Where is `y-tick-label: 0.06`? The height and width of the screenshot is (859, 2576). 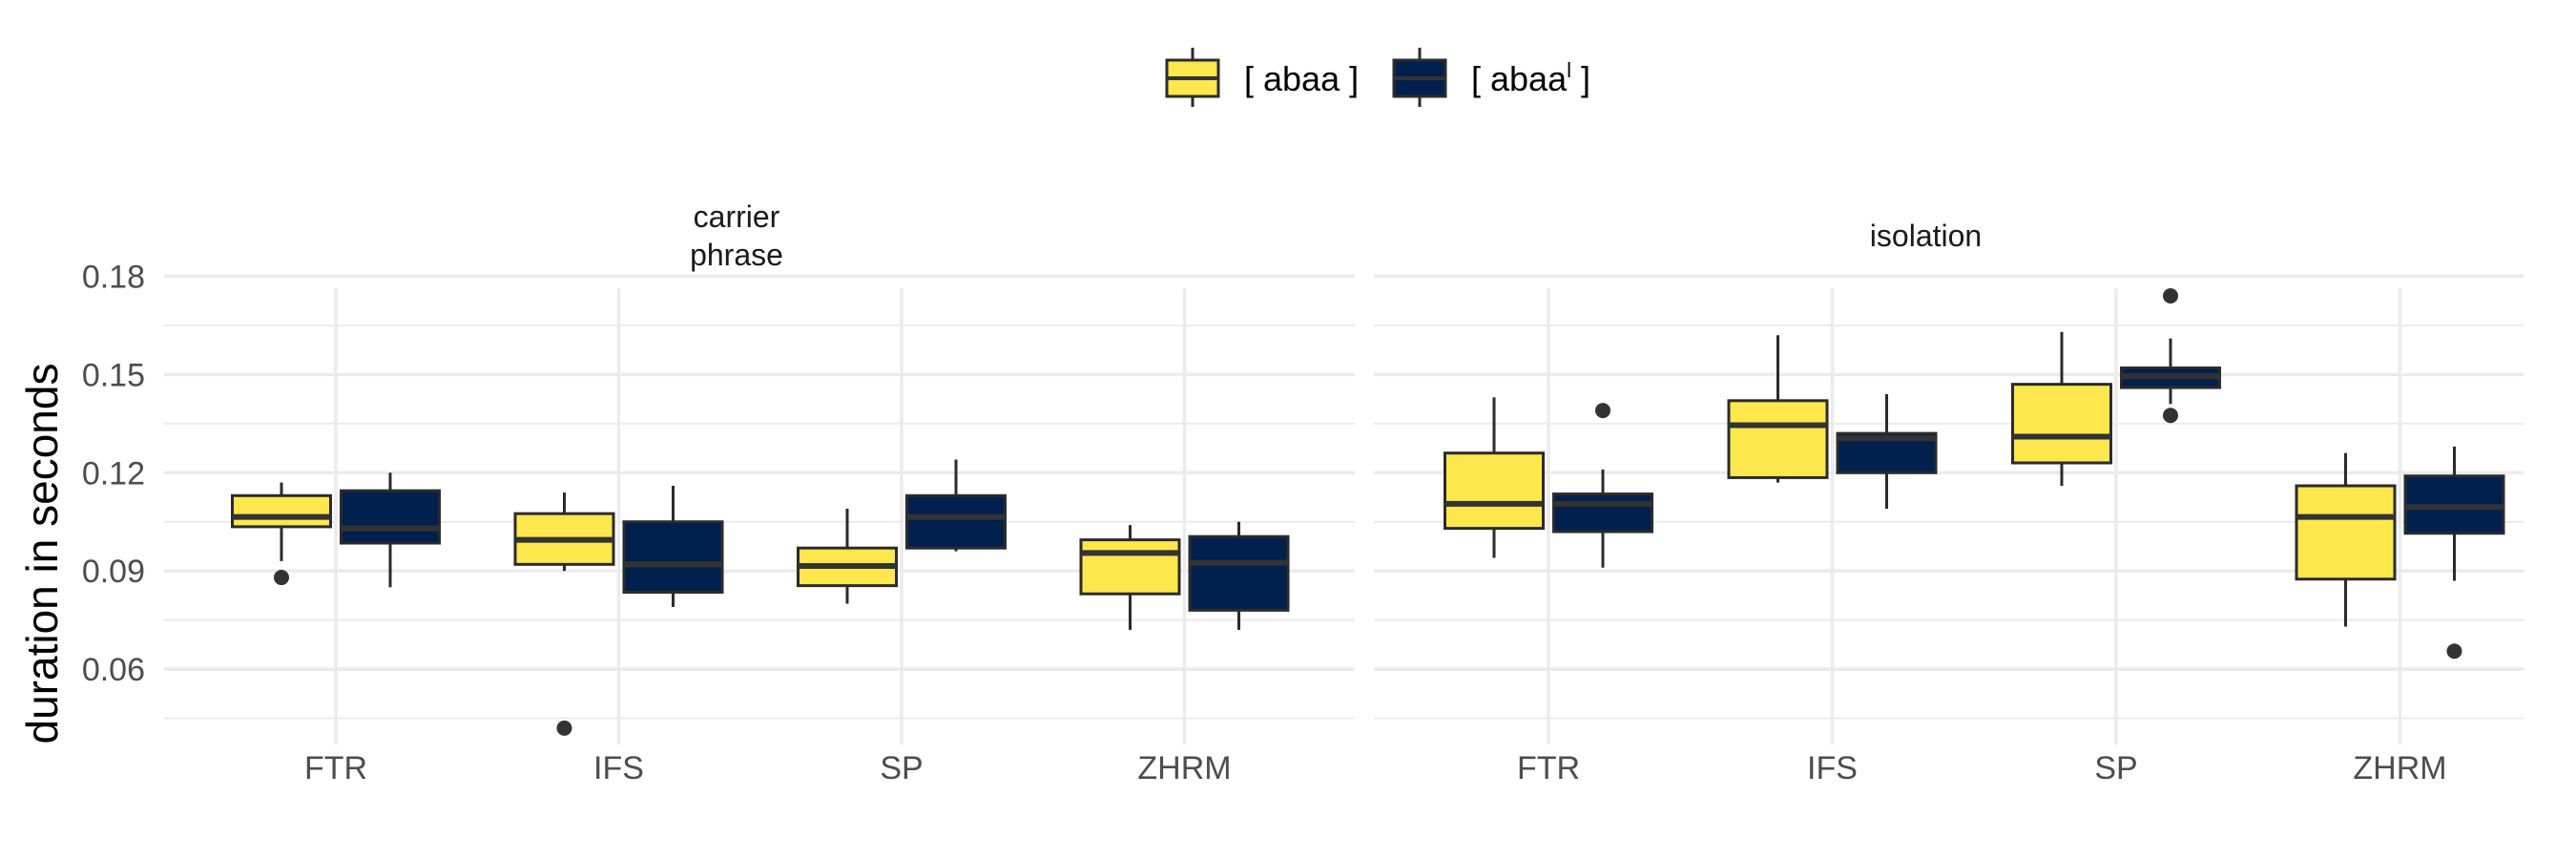 y-tick-label: 0.06 is located at coordinates (113, 670).